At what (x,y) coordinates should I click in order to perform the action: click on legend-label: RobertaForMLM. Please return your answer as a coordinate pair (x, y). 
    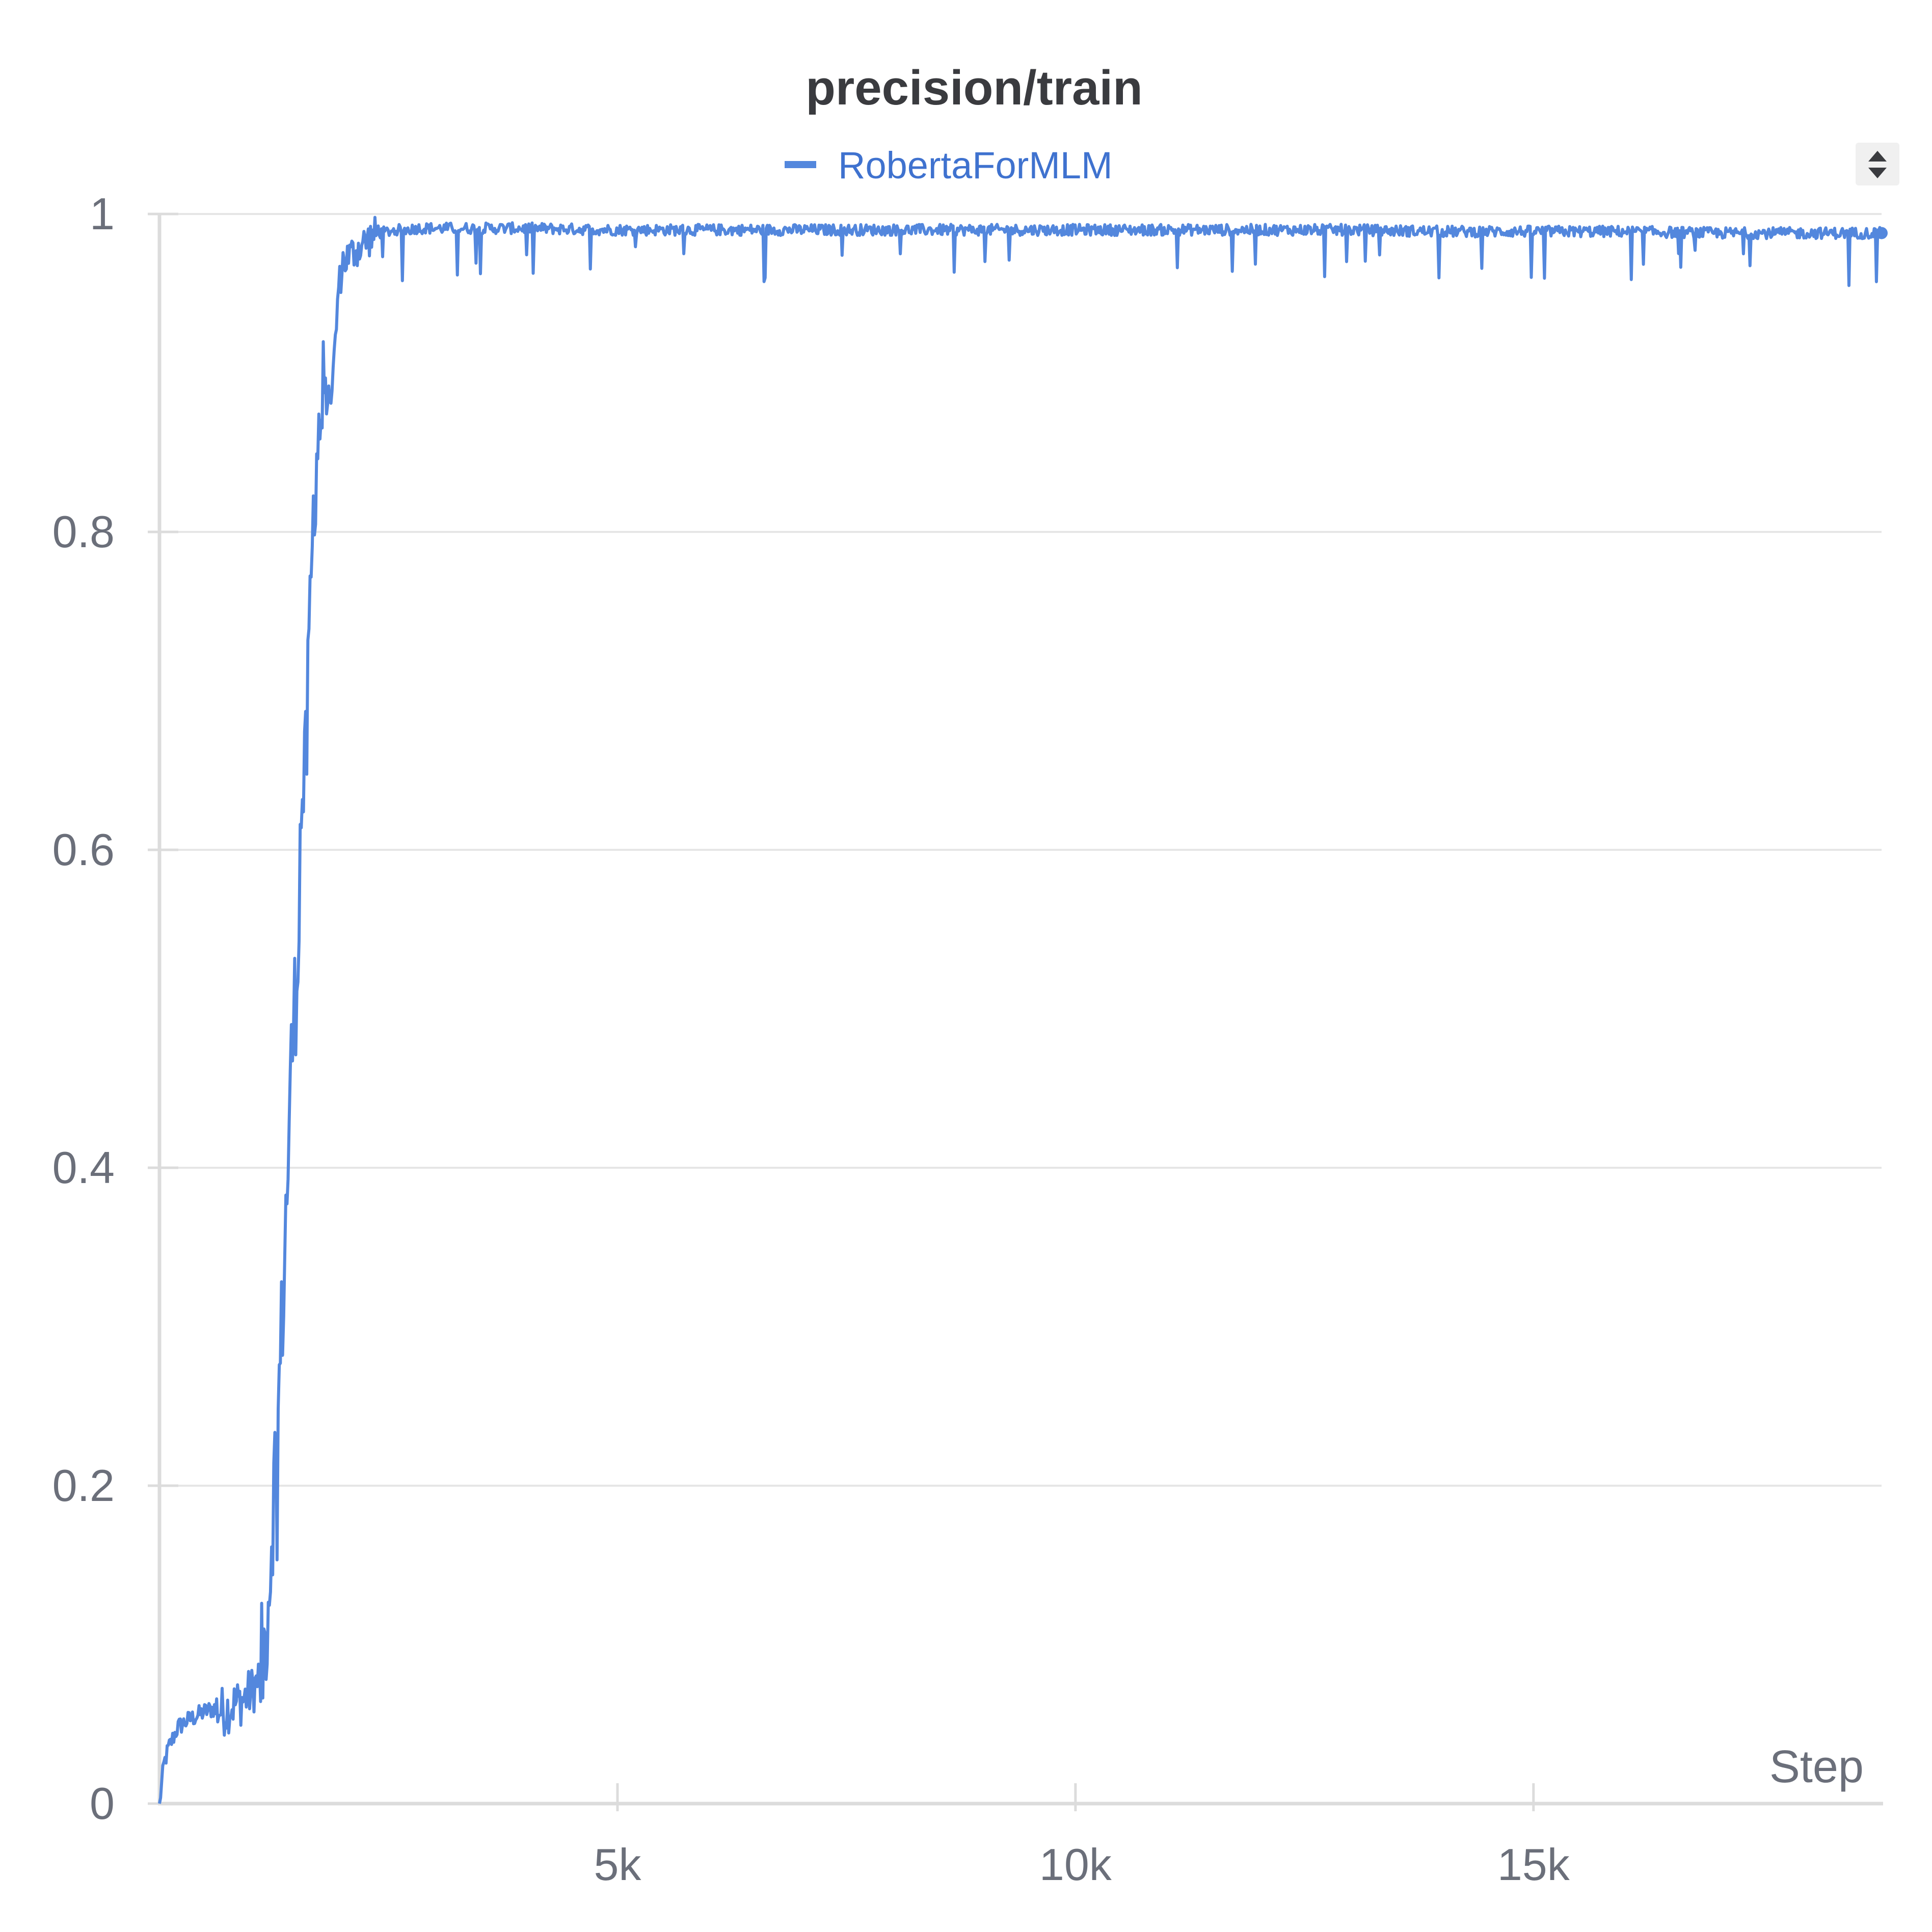
    Looking at the image, I should click on (975, 165).